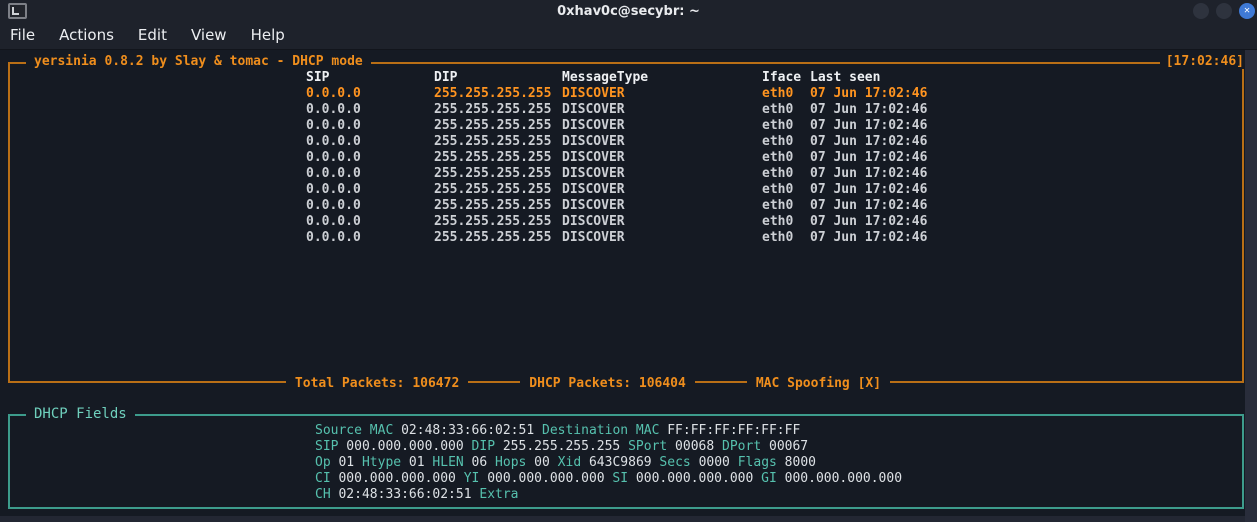 The image size is (1257, 522). I want to click on field-value-hlen: 06, so click(475, 462).